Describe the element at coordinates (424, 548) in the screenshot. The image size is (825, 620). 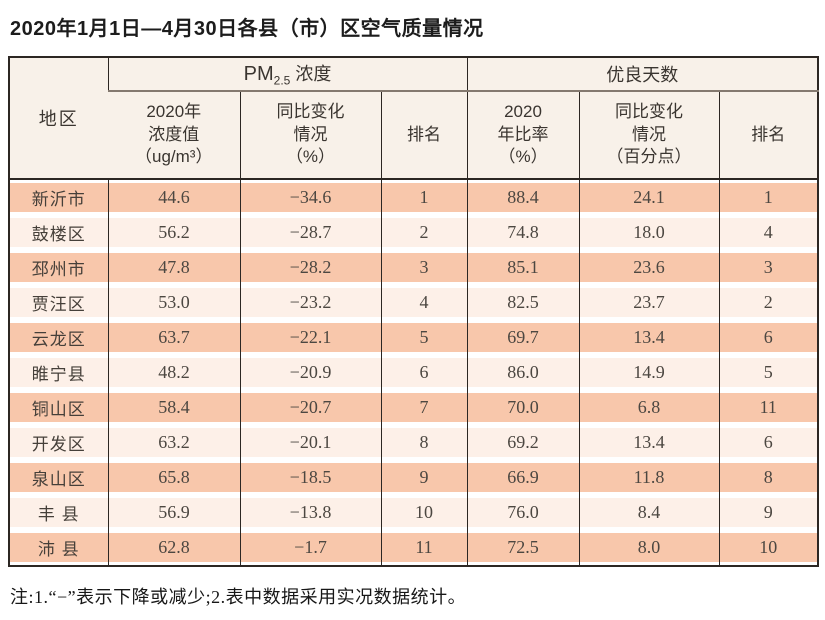
I see `pm-rank-cell: 11` at that location.